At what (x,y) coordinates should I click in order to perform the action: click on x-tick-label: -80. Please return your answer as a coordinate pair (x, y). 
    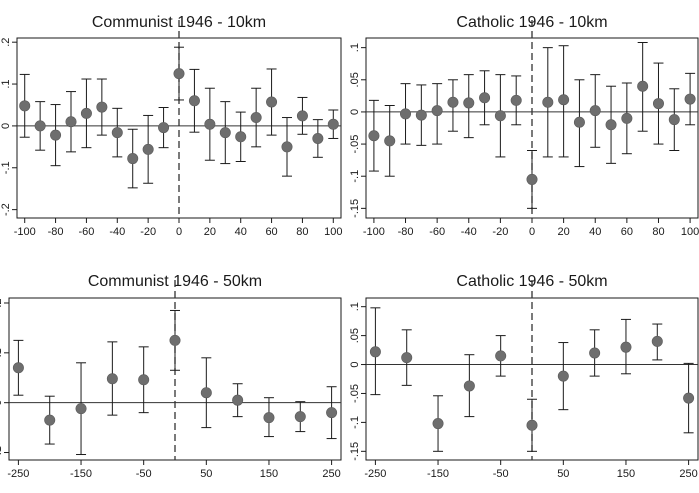
    Looking at the image, I should click on (406, 232).